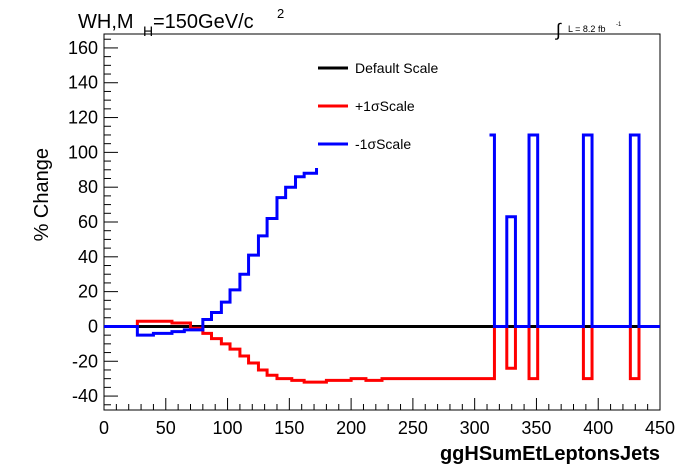 The image size is (696, 472). Describe the element at coordinates (351, 428) in the screenshot. I see `x-tick-label: 200` at that location.